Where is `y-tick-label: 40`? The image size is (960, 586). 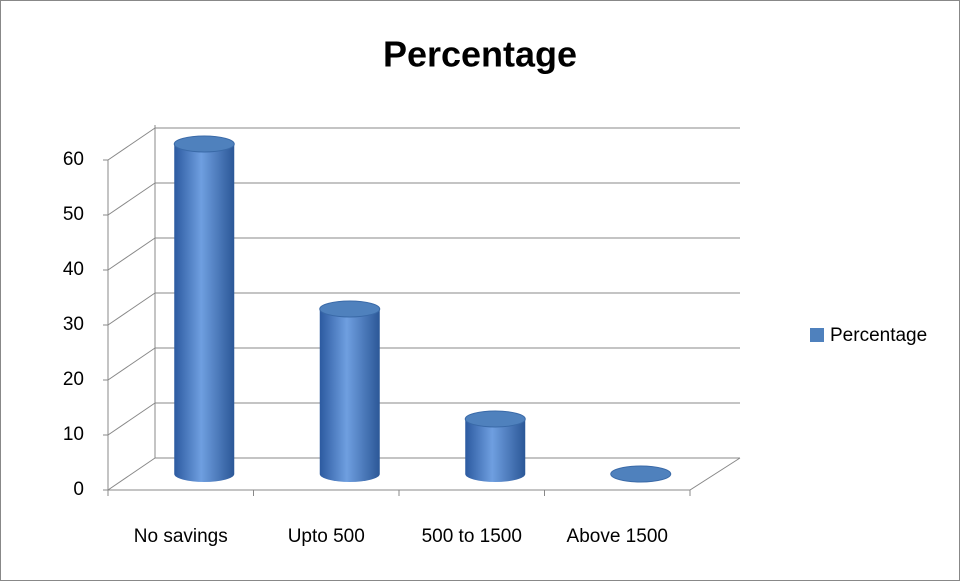 y-tick-label: 40 is located at coordinates (73, 269).